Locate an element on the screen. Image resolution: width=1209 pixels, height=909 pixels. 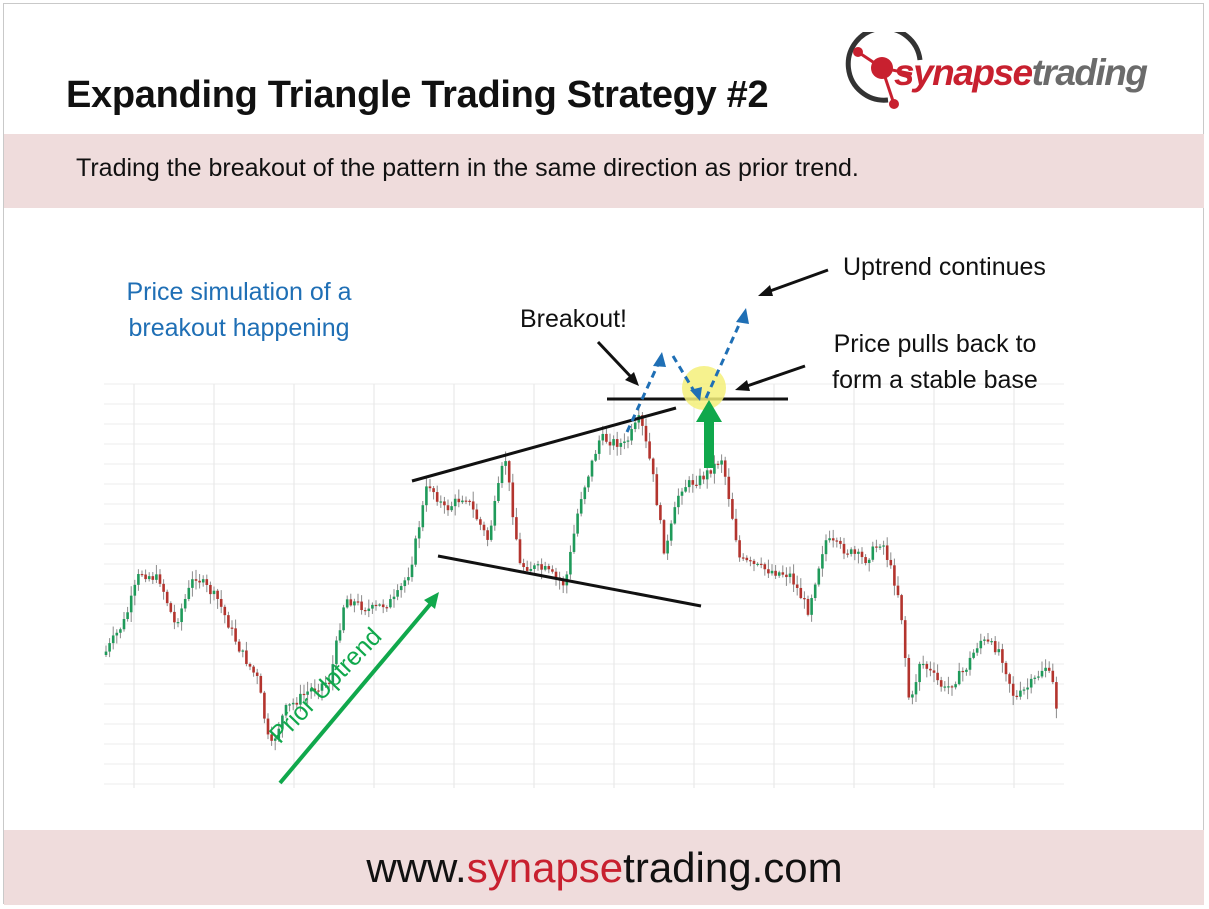
pullback-label-line2: form a stable base is located at coordinates (935, 380).